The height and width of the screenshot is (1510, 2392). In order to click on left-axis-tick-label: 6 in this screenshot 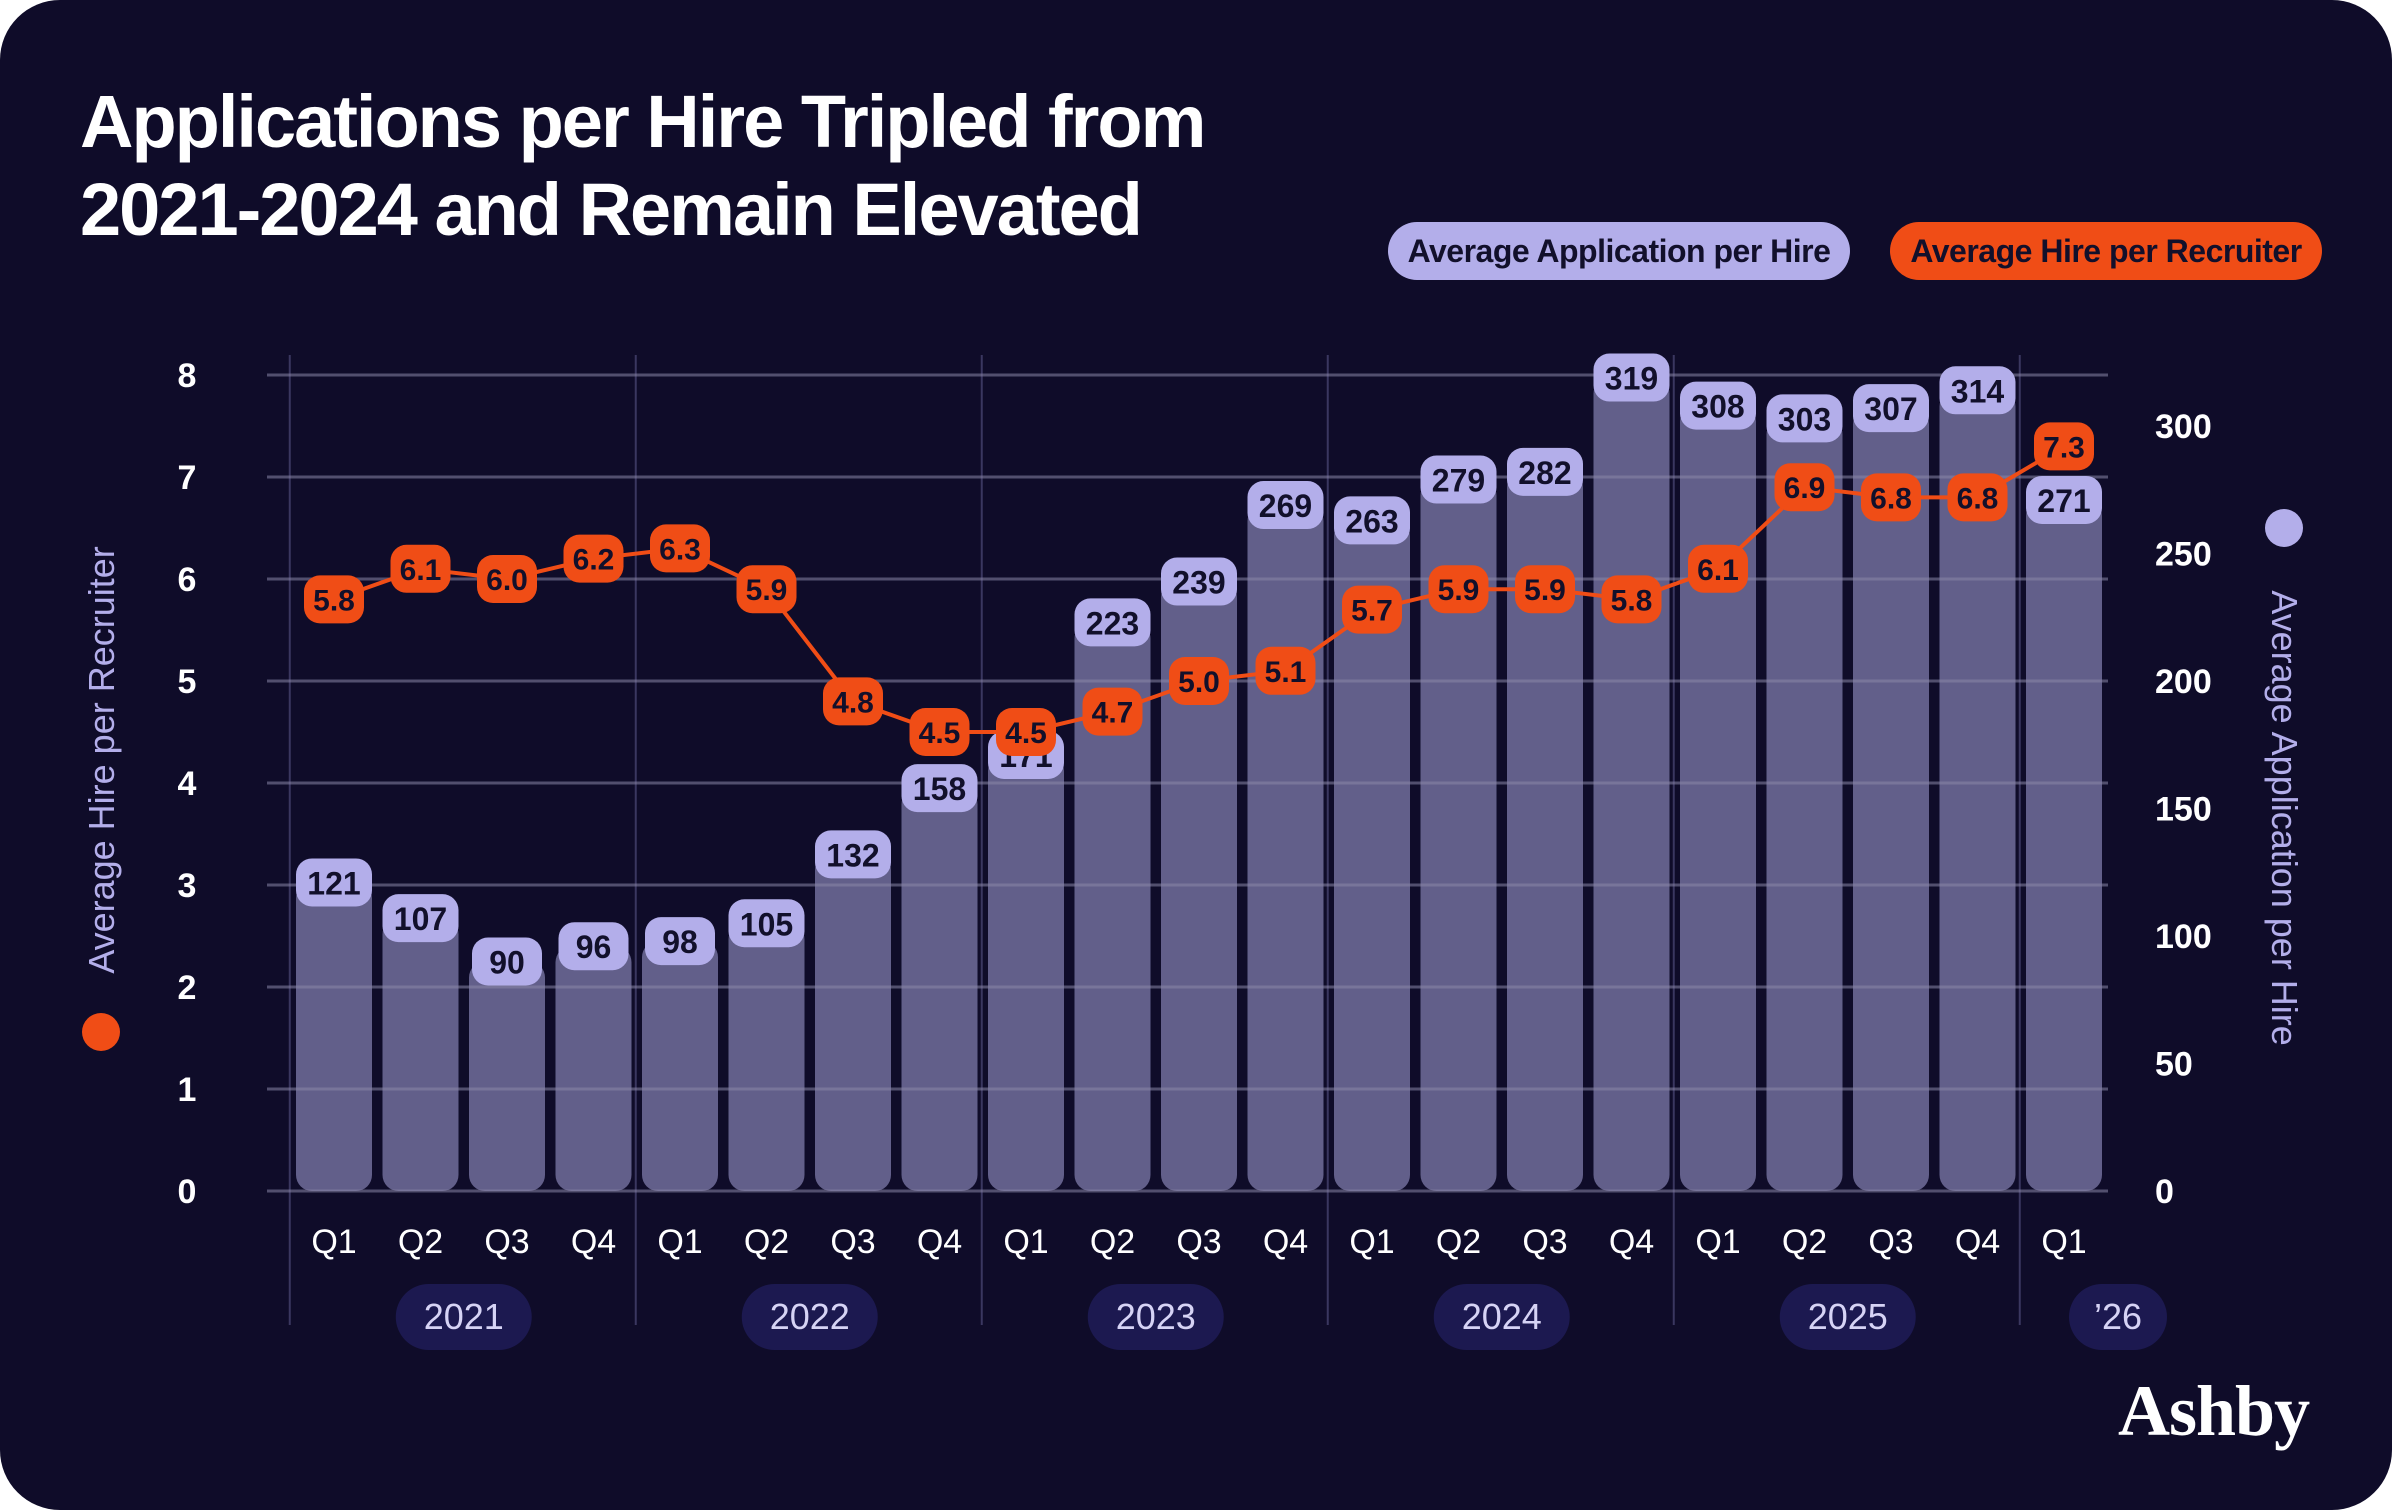, I will do `click(187, 580)`.